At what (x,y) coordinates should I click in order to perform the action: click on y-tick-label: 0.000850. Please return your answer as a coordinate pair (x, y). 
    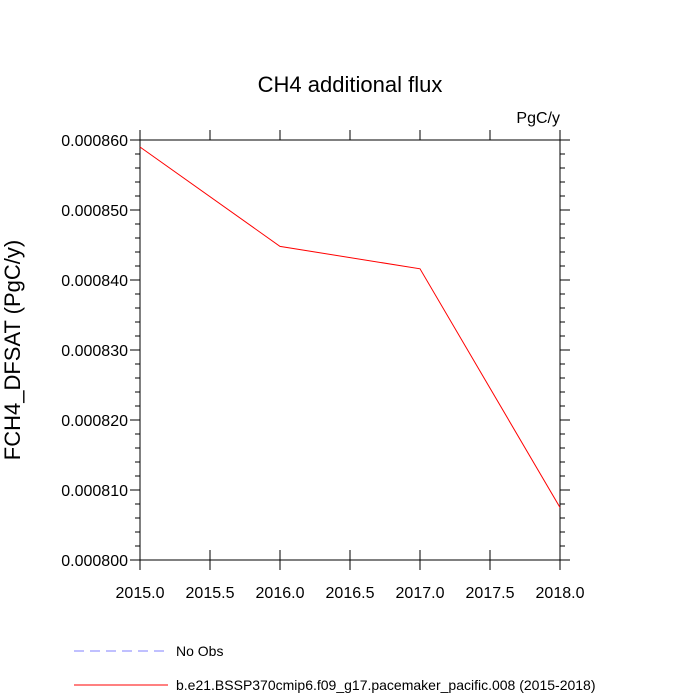
    Looking at the image, I should click on (94, 211).